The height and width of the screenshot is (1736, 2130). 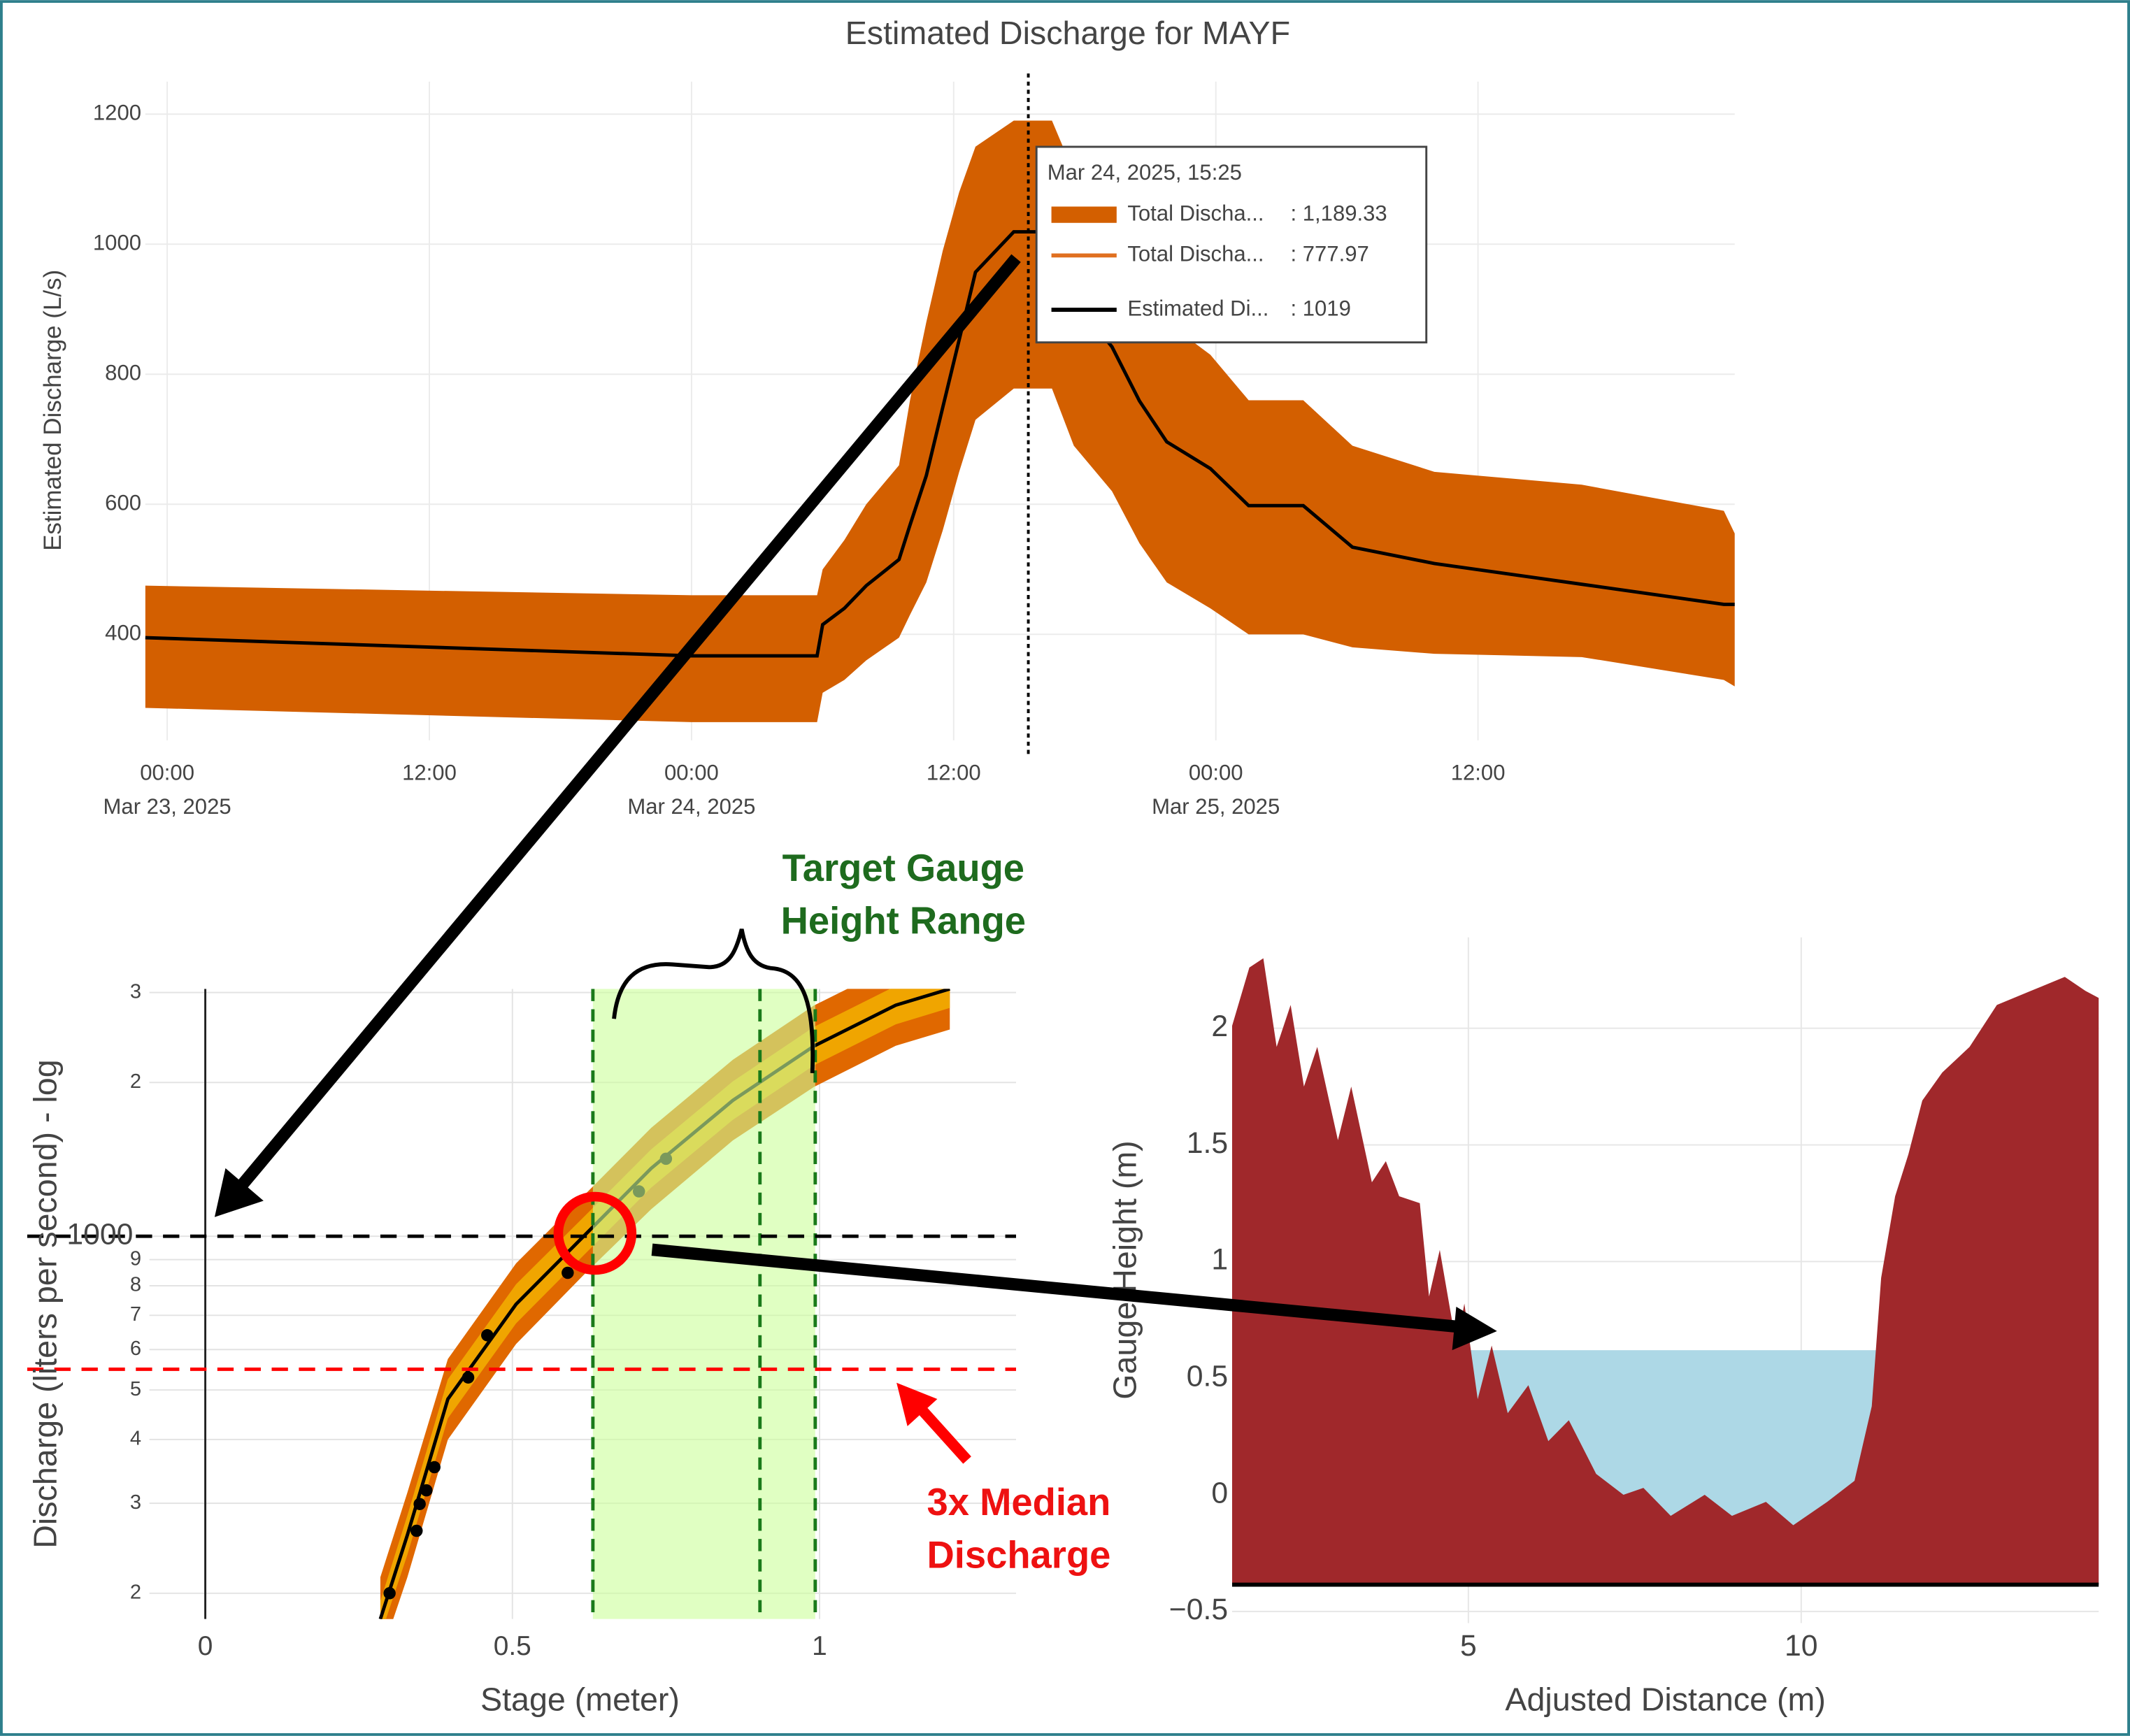 What do you see at coordinates (167, 806) in the screenshot?
I see `x-tick-date-label: Mar 23, 2025` at bounding box center [167, 806].